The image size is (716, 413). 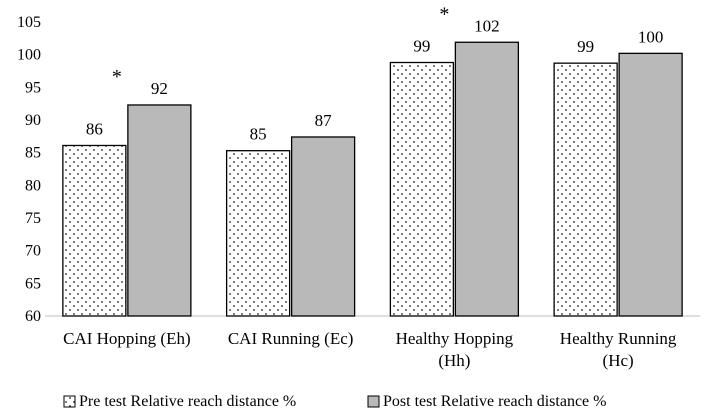 What do you see at coordinates (258, 134) in the screenshot?
I see `data-label: 85` at bounding box center [258, 134].